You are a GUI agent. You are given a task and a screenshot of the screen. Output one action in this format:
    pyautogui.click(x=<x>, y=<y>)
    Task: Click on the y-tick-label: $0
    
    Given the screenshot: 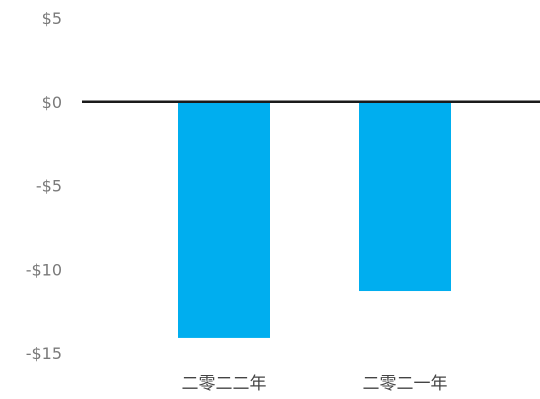 What is the action you would take?
    pyautogui.click(x=52, y=102)
    